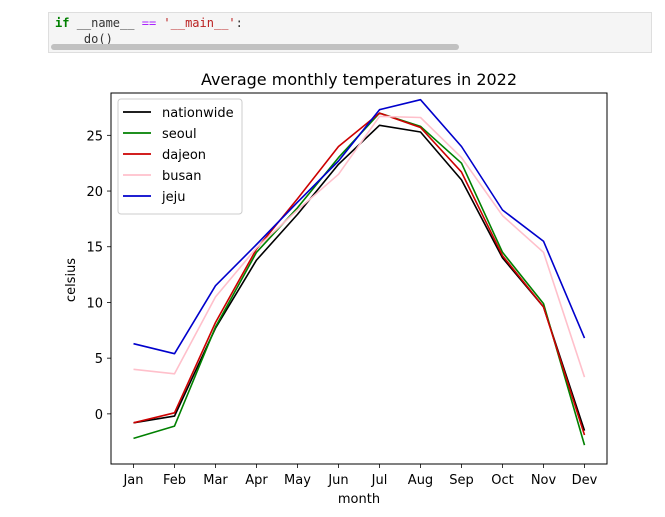  I want to click on x-tick-label: Aug, so click(420, 480).